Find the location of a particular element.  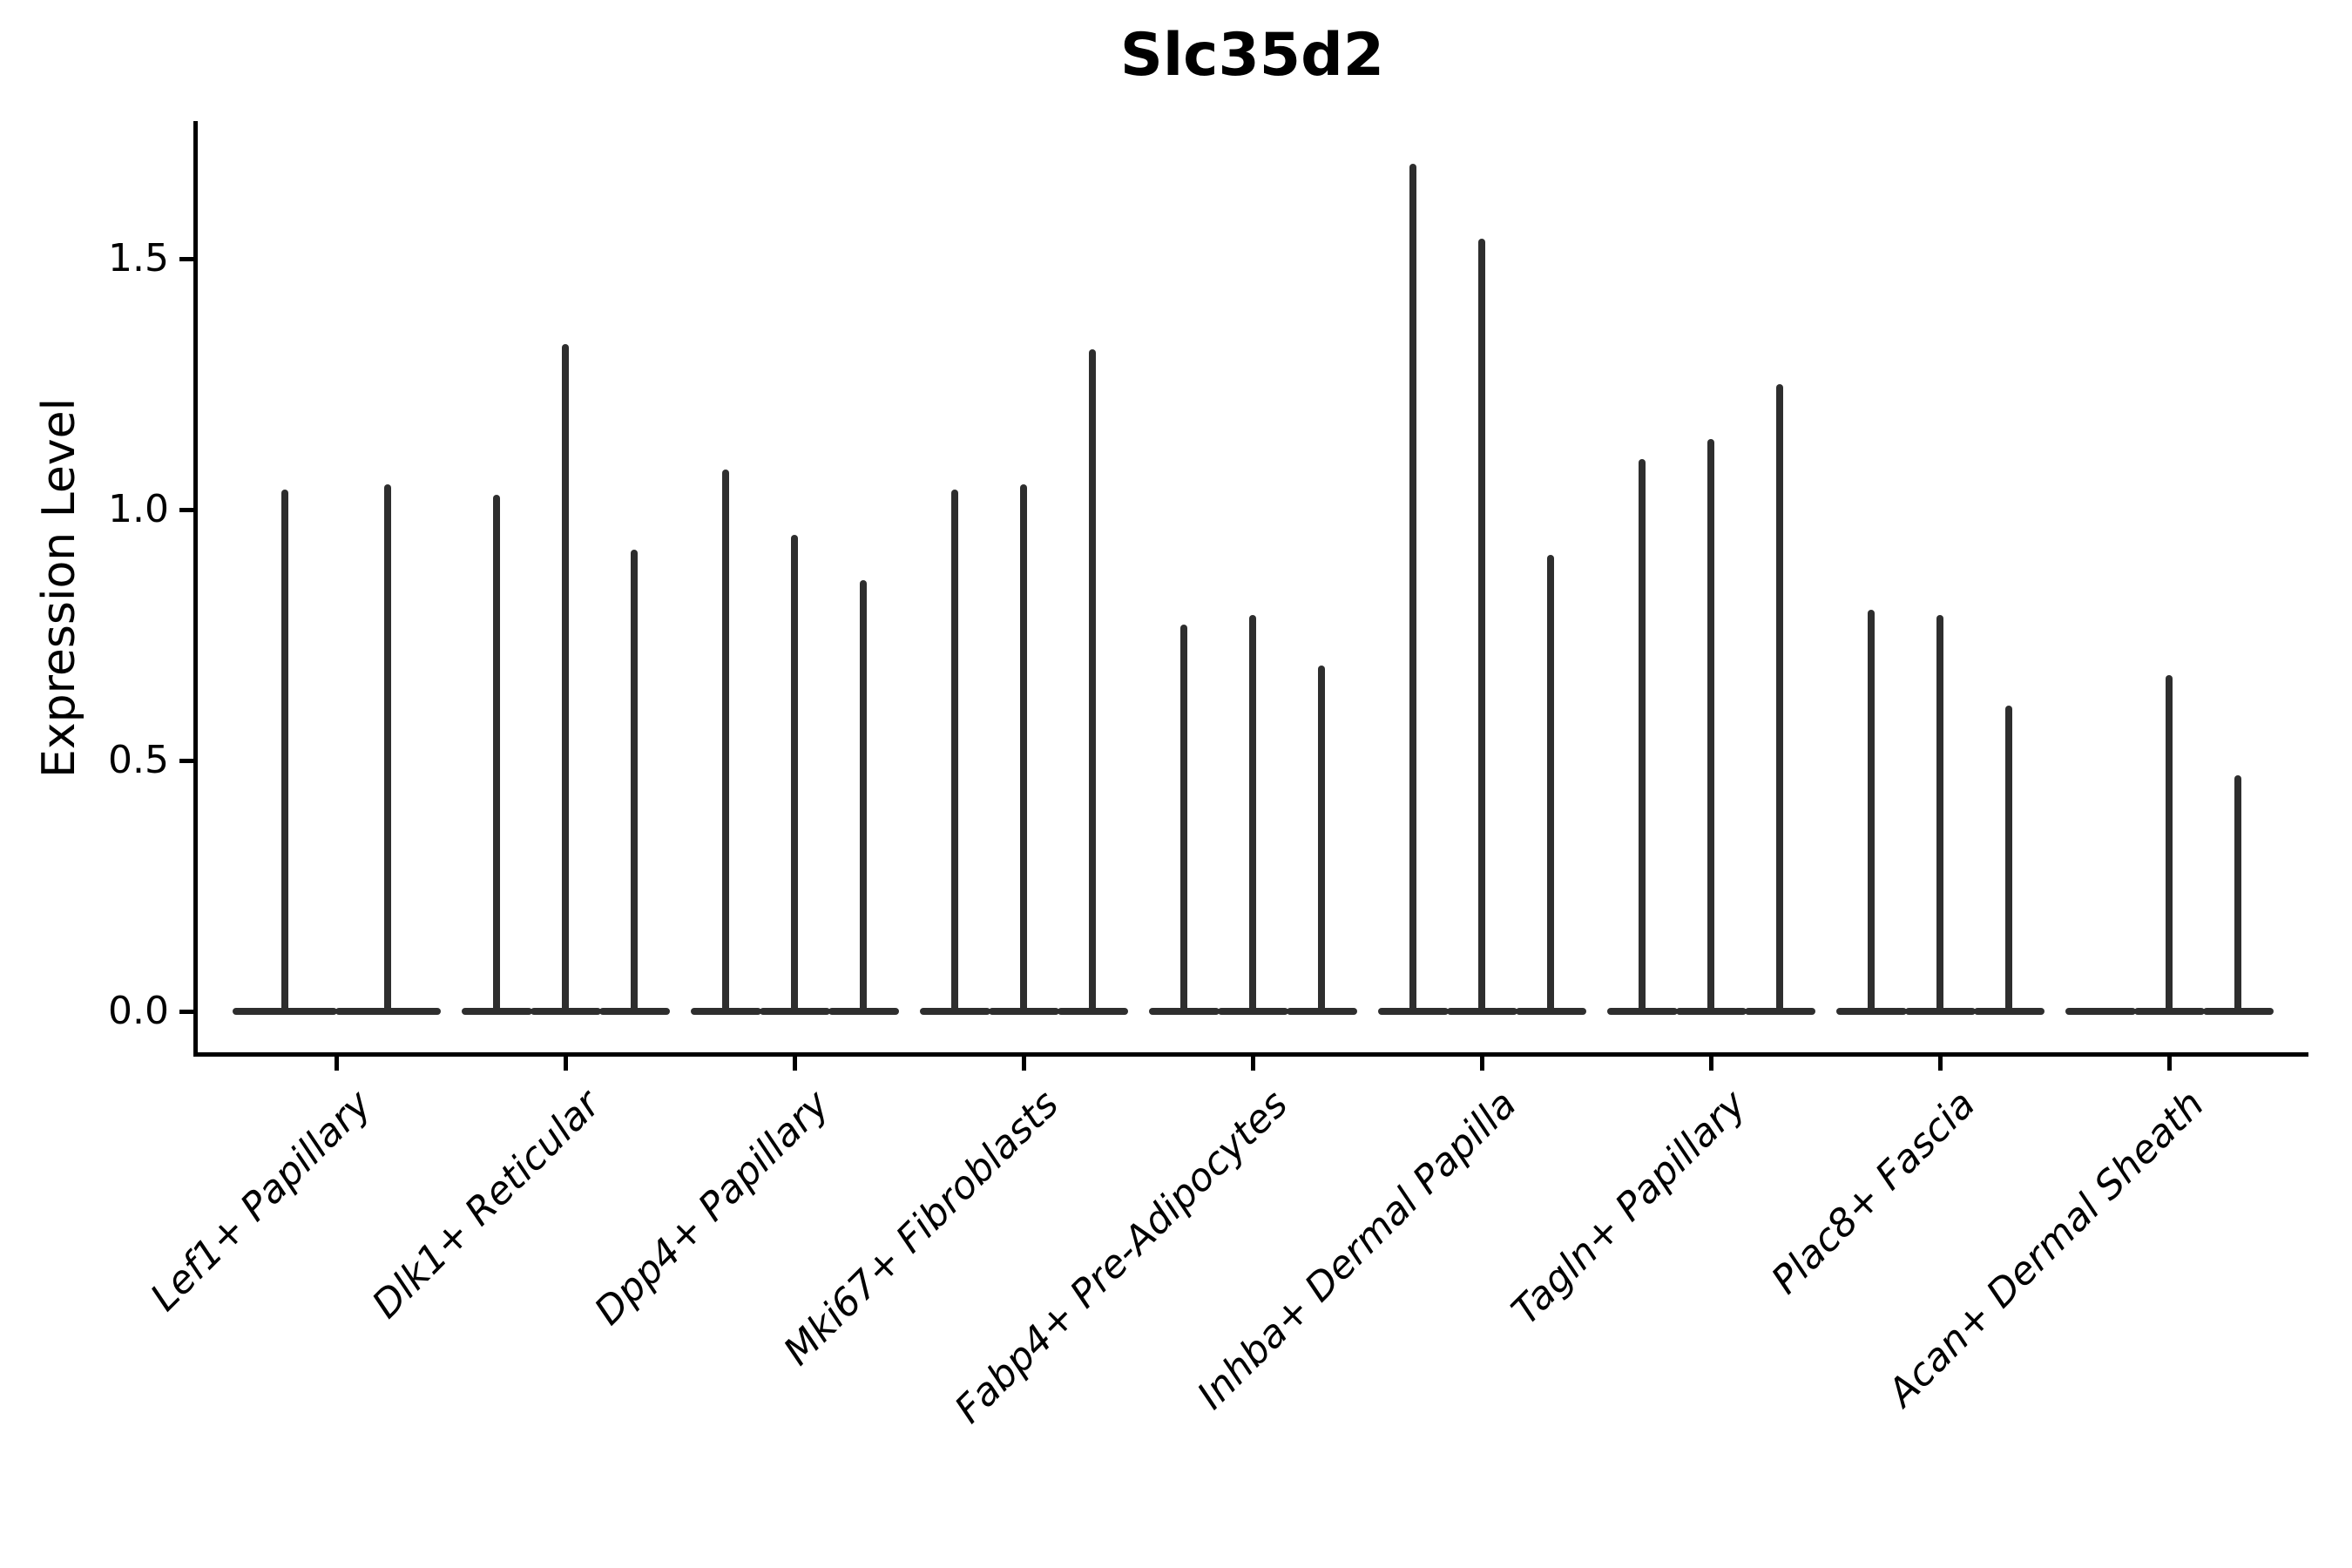

y-tick-label: 0.0 is located at coordinates (138, 1011).